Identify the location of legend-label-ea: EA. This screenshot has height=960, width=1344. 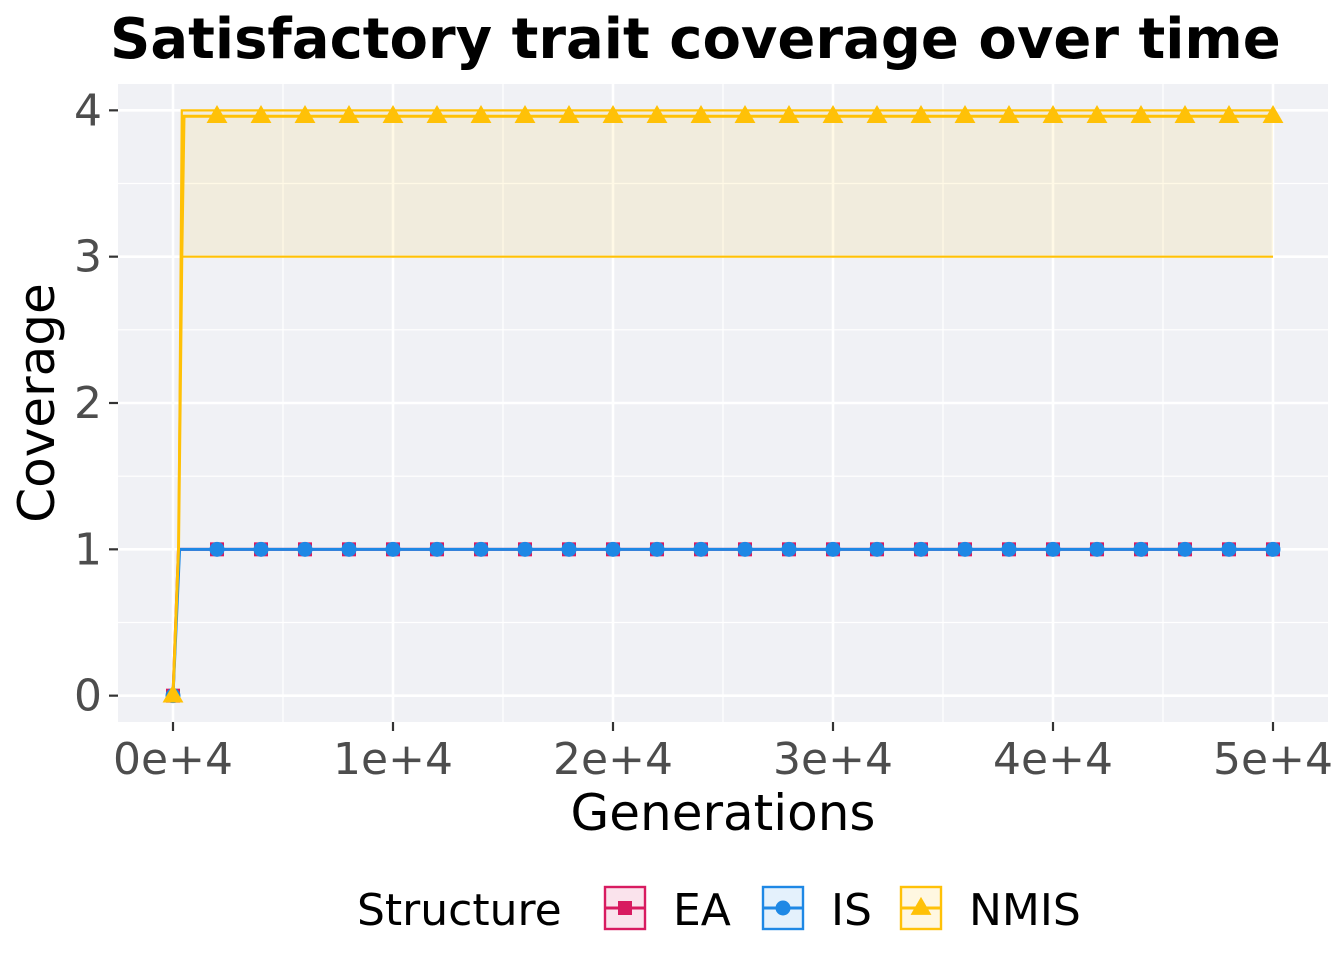
(702, 910).